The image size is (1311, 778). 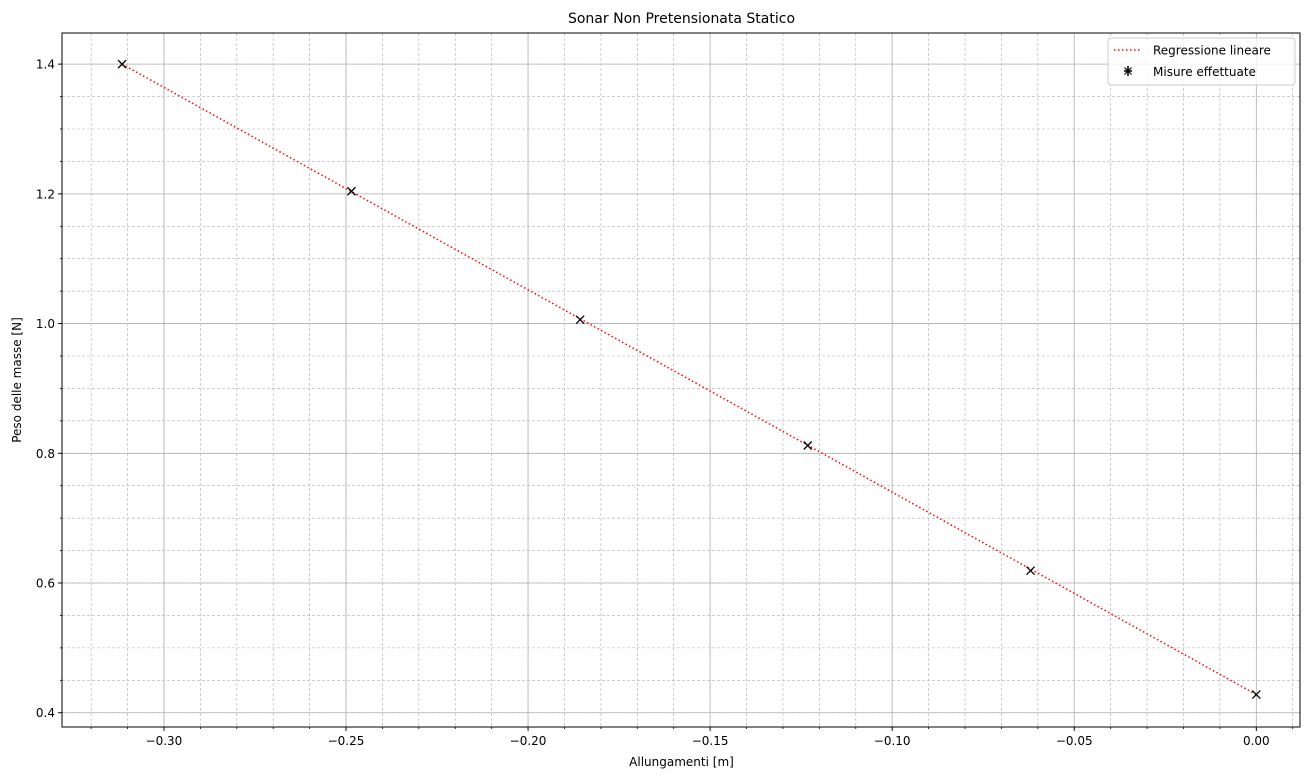 I want to click on chart-title: Sonar Non Pretensionata Statico, so click(x=681, y=19).